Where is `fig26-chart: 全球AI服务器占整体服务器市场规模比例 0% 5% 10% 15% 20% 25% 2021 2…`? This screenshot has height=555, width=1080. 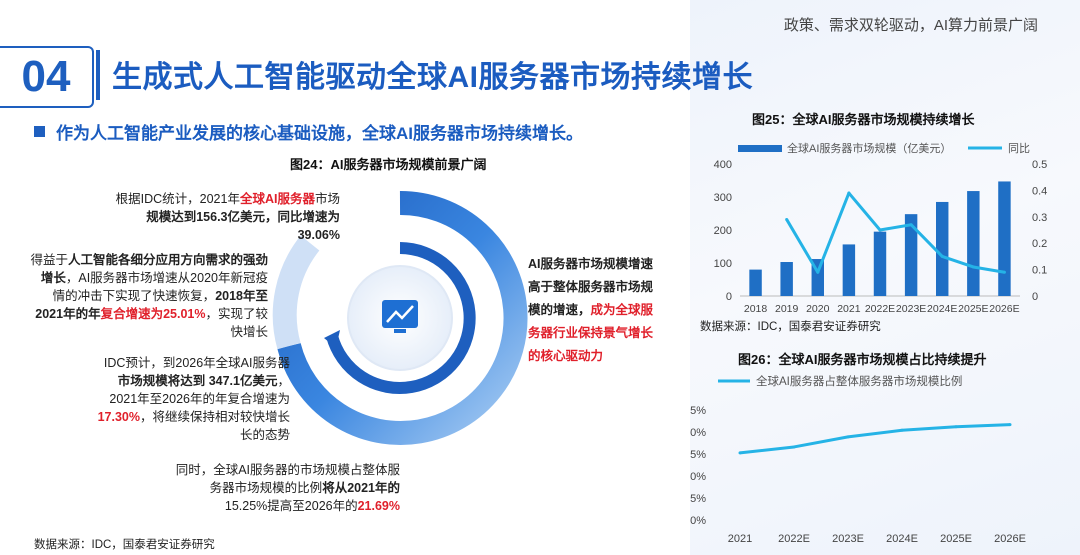 fig26-chart: 全球AI服务器占整体服务器市场规模比例 0% 5% 10% 15% 20% 25% 2021 2… is located at coordinates (858, 459).